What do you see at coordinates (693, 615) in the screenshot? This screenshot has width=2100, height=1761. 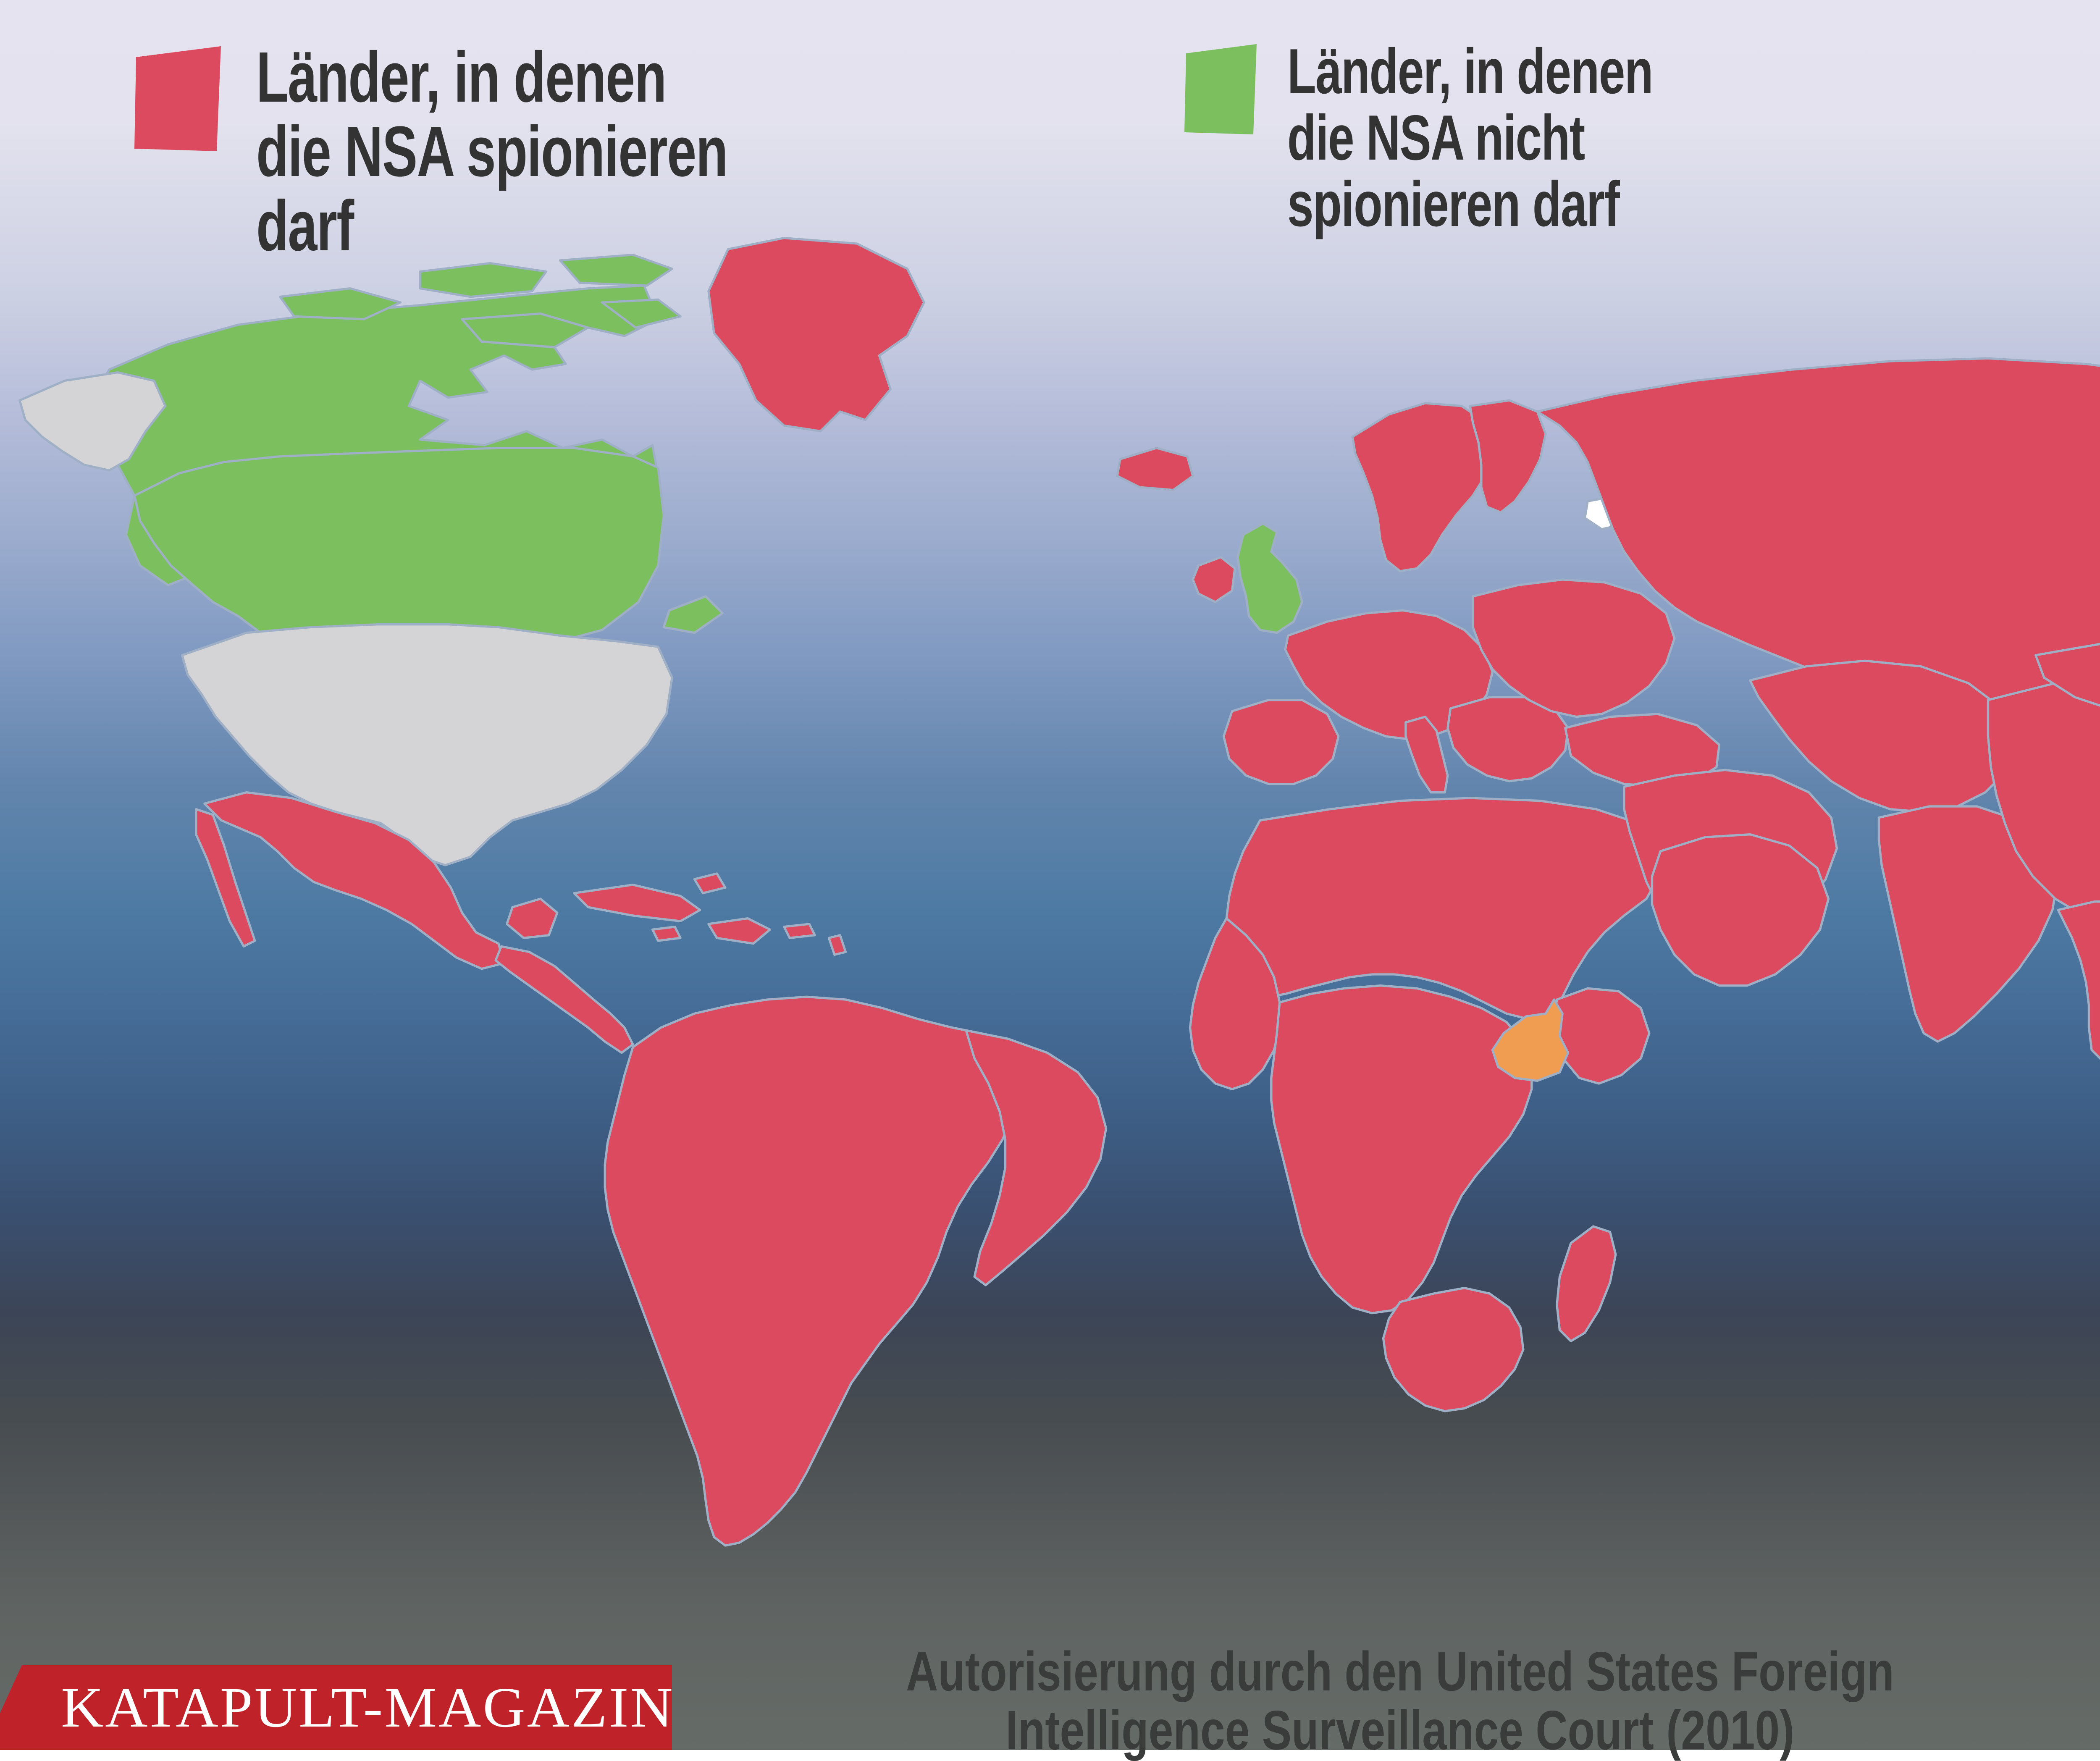 I see `region-canada-newfoundland` at bounding box center [693, 615].